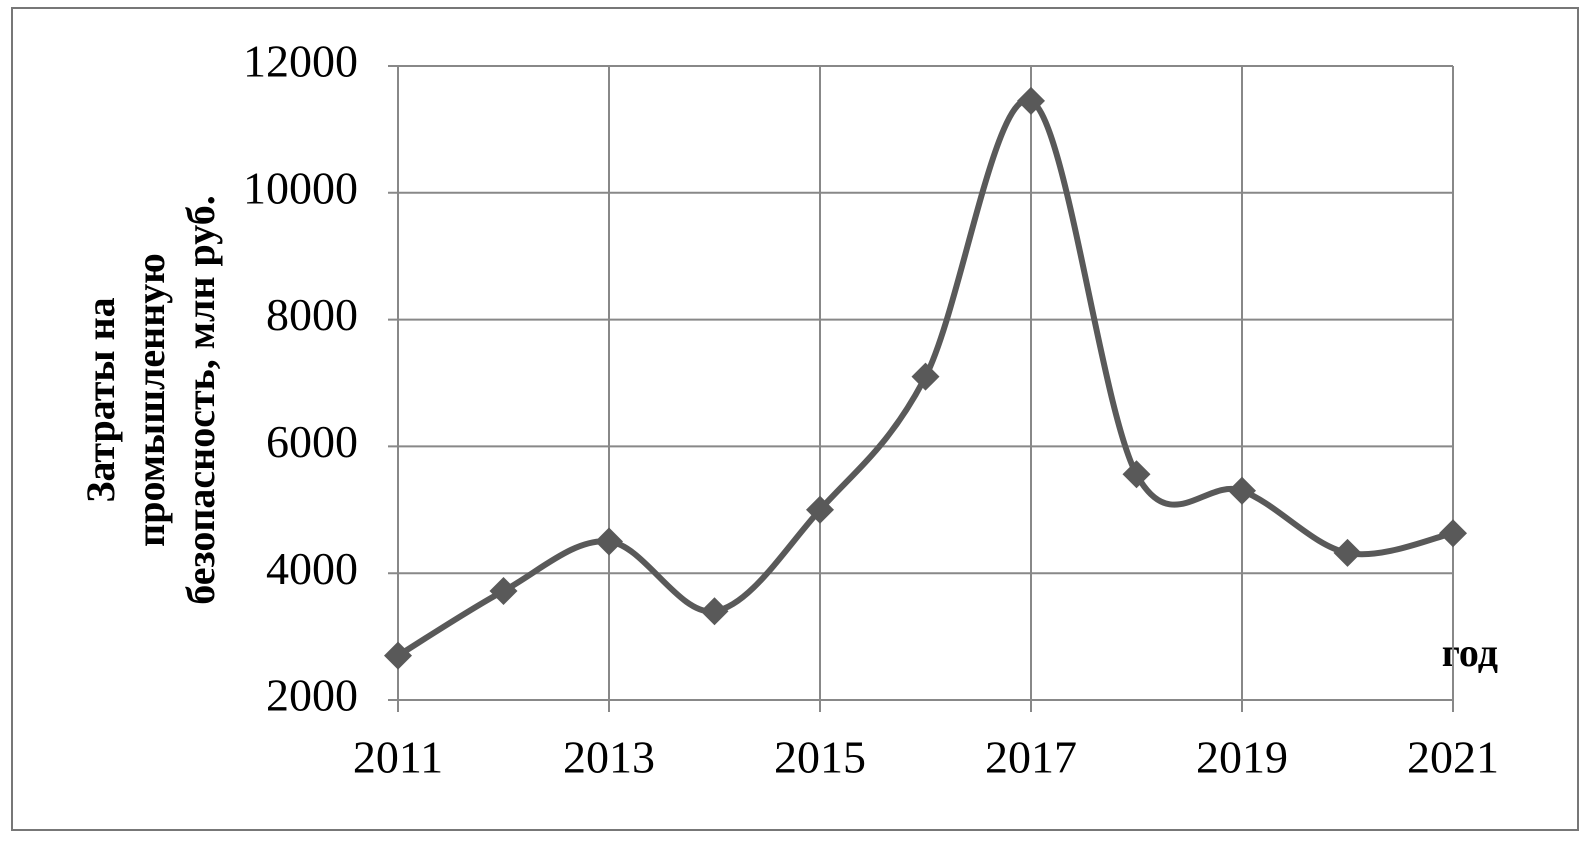 The height and width of the screenshot is (843, 1592). I want to click on x-tick-label: 2015, so click(820, 757).